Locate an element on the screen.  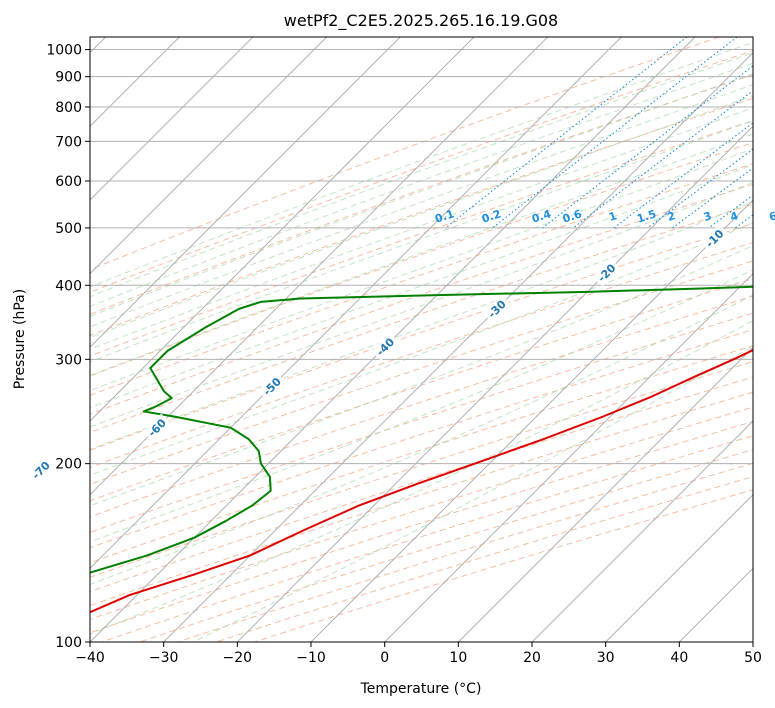
mixing-ratio-label: 4 is located at coordinates (735, 216).